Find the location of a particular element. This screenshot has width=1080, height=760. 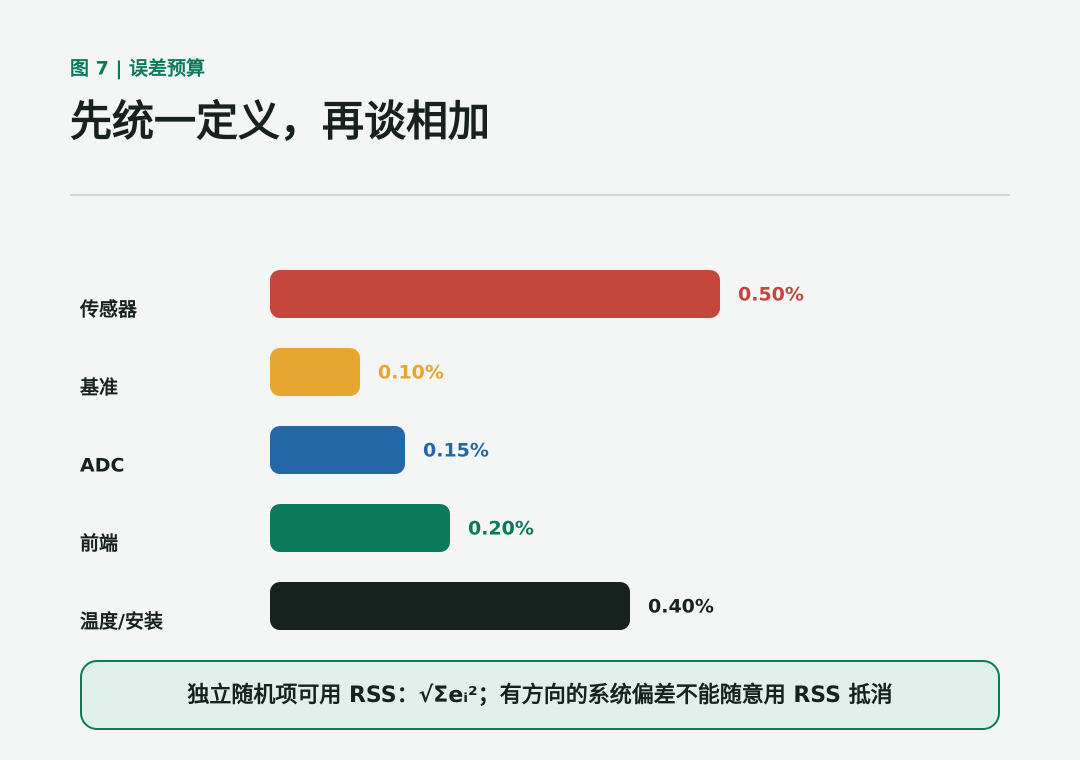

note: 独立随机项可用 RSS：√Σeᵢ²；有方向的系统偏差不能随意用 RSS 抵消 is located at coordinates (539, 695).